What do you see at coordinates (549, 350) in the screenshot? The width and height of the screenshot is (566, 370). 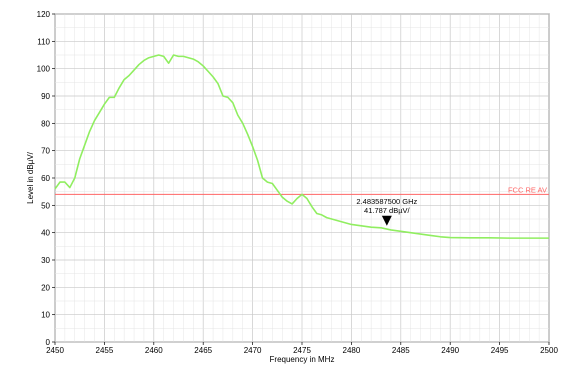 I see `x-tick-label: 2500` at bounding box center [549, 350].